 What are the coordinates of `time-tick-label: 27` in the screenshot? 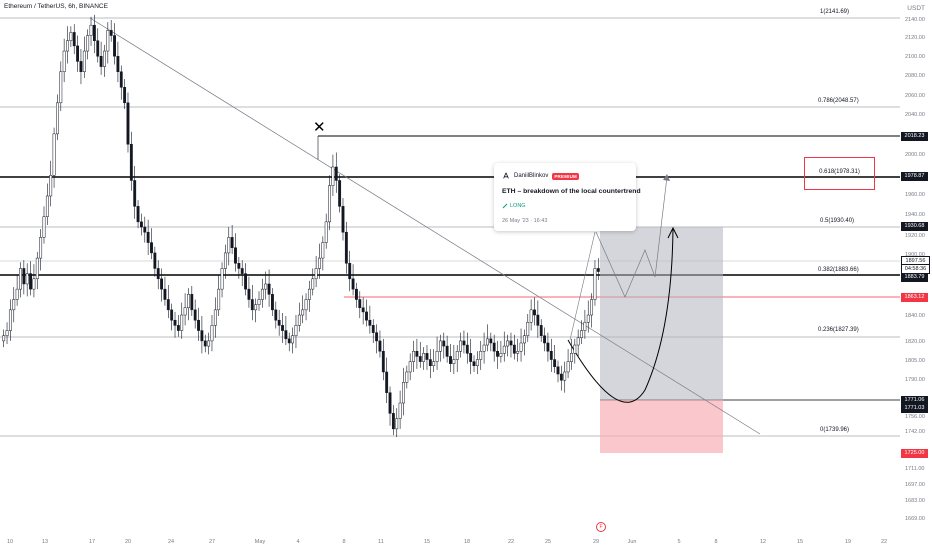 It's located at (212, 542).